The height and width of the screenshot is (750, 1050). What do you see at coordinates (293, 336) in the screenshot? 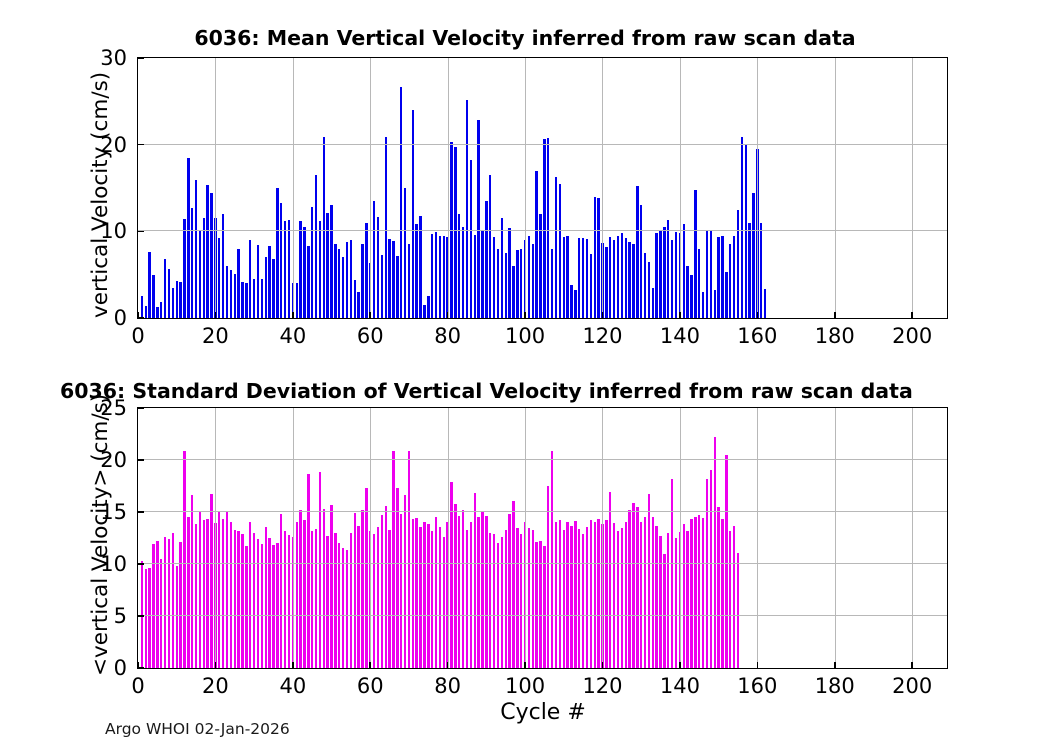
I see `x-tick-label: 40` at bounding box center [293, 336].